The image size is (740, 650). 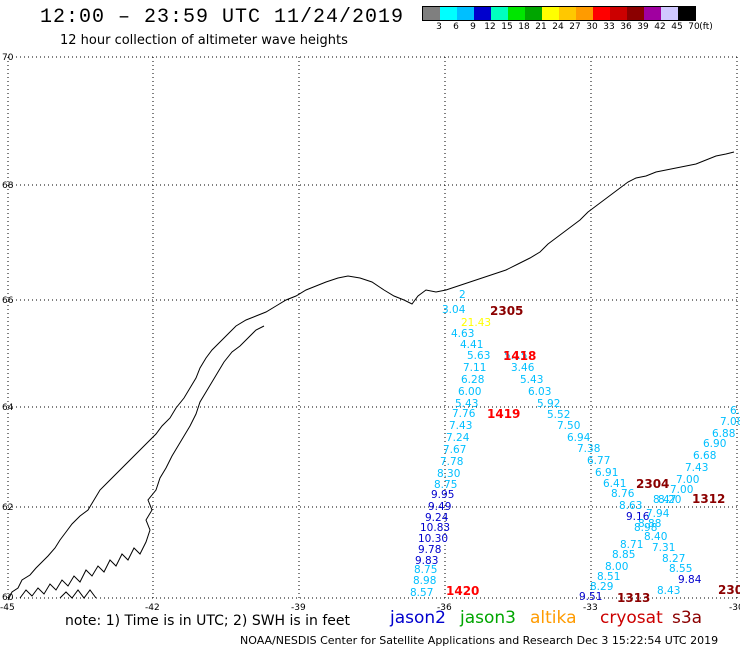 What do you see at coordinates (606, 473) in the screenshot?
I see `wave-height-value: 6.91` at bounding box center [606, 473].